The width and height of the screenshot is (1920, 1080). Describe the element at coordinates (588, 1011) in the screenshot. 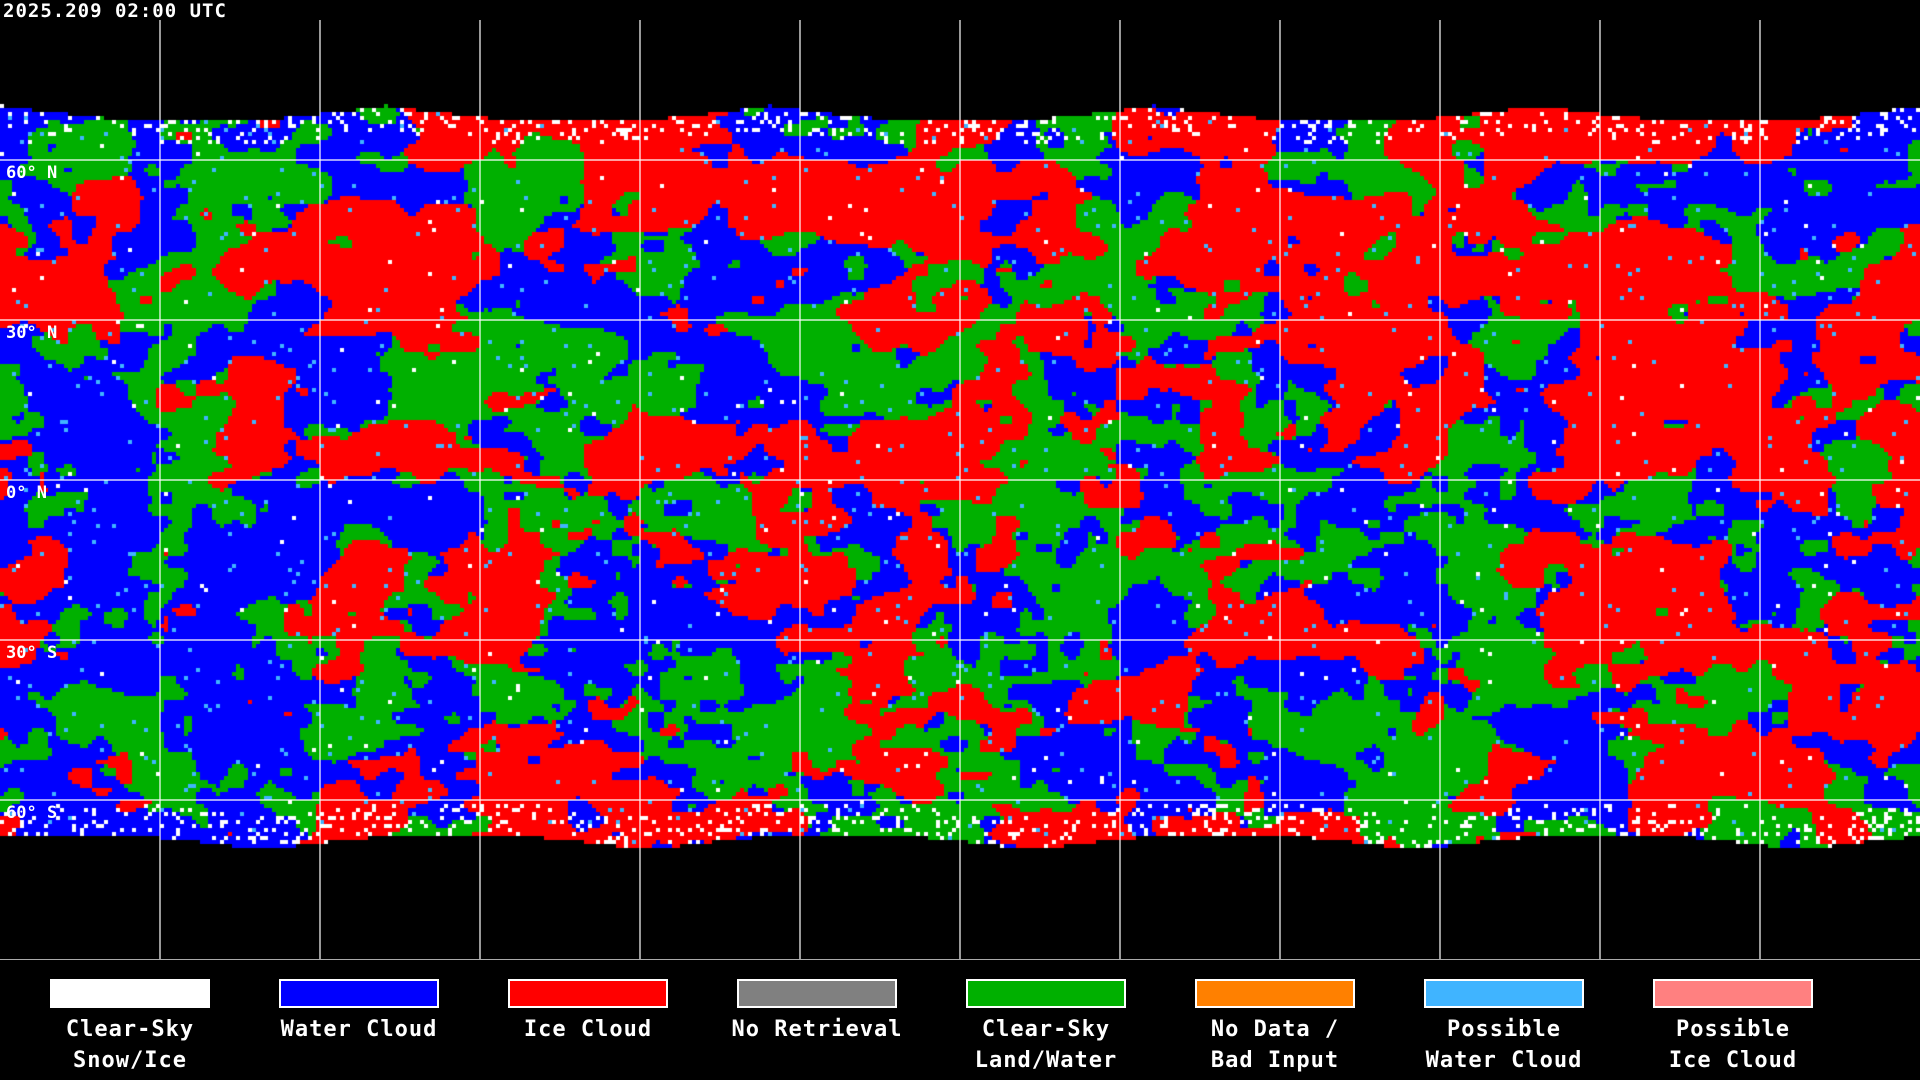

I see `legend-item-ice-cloud: Ice Cloud` at that location.